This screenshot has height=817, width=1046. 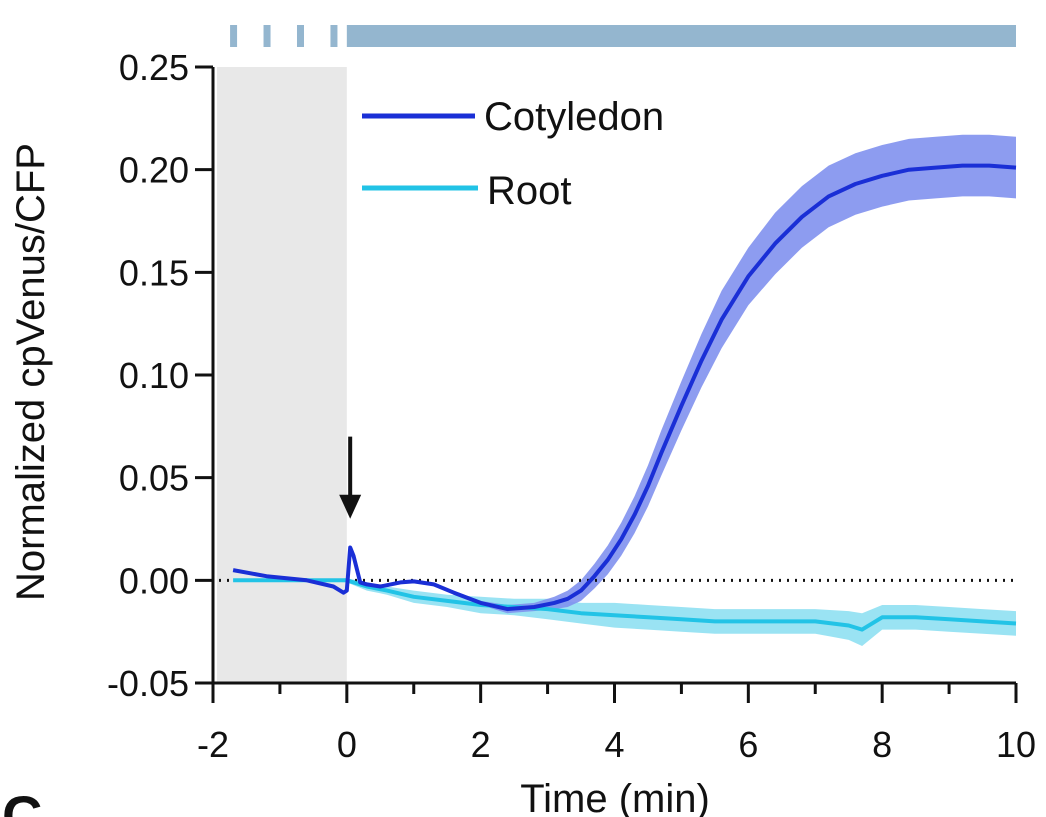 I want to click on y-tick-label: 0.10, so click(x=154, y=375).